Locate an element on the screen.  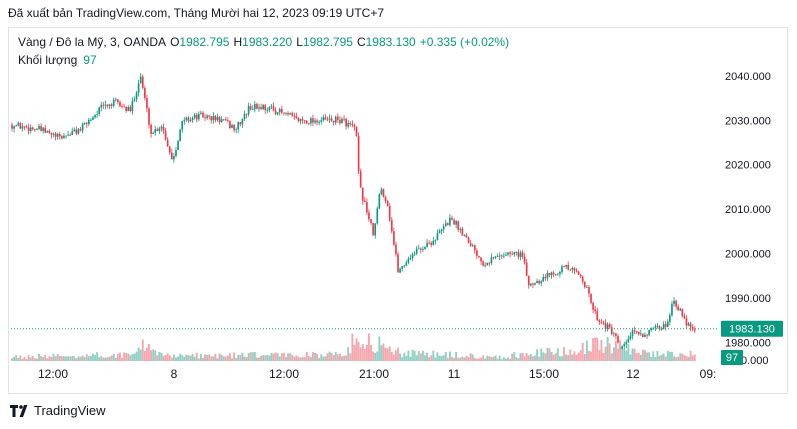
footer-brand: TradingView is located at coordinates (70, 410).